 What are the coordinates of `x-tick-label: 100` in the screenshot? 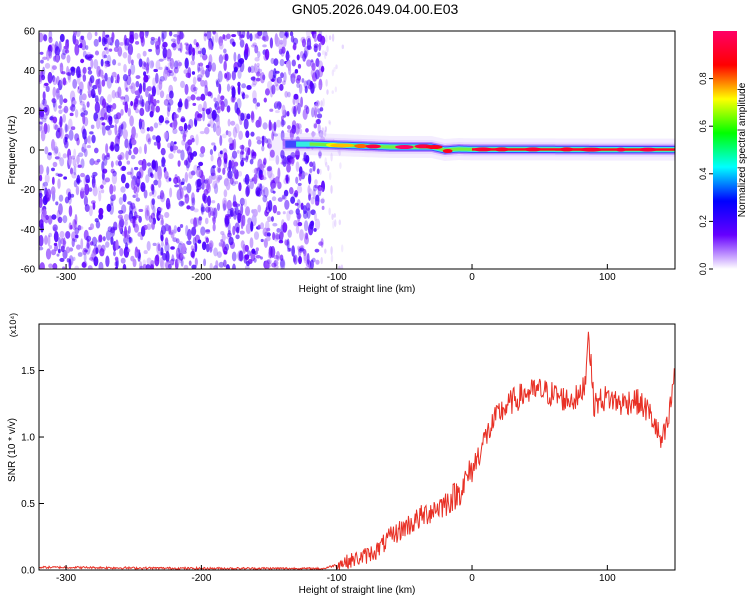 It's located at (607, 277).